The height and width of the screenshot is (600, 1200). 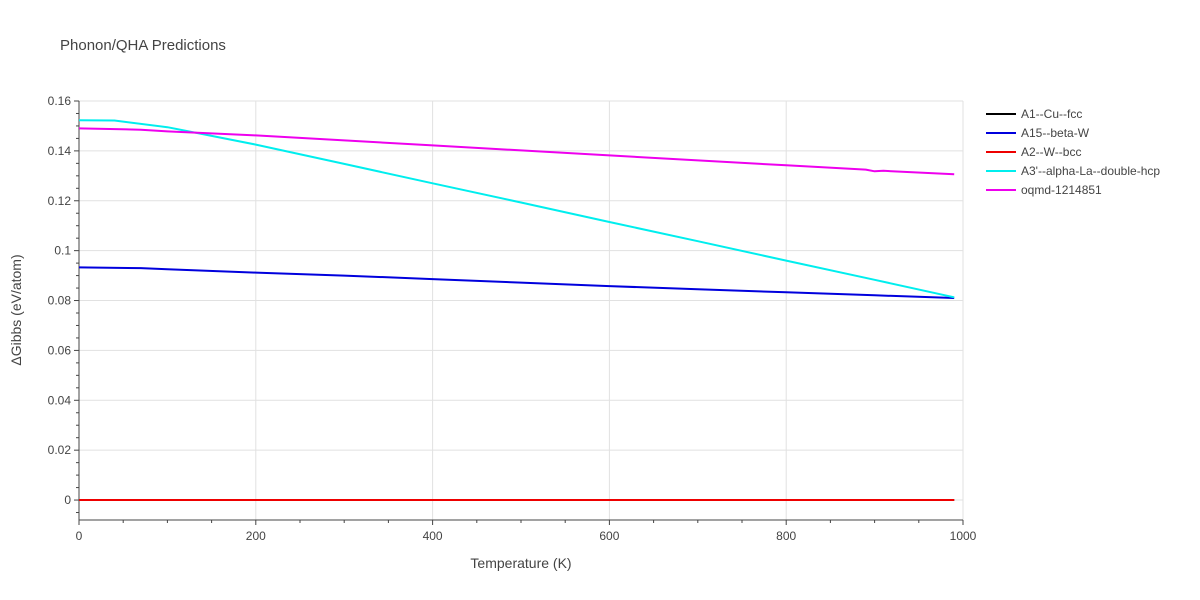 What do you see at coordinates (609, 536) in the screenshot?
I see `x-tick-label: 600` at bounding box center [609, 536].